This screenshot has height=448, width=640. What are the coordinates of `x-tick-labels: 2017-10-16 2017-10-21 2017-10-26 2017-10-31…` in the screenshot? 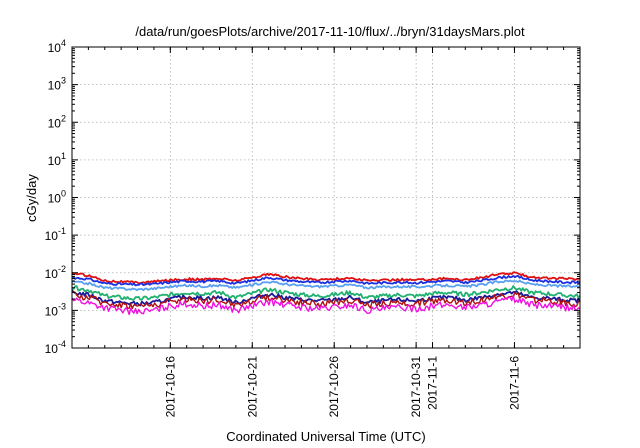 It's located at (342, 387).